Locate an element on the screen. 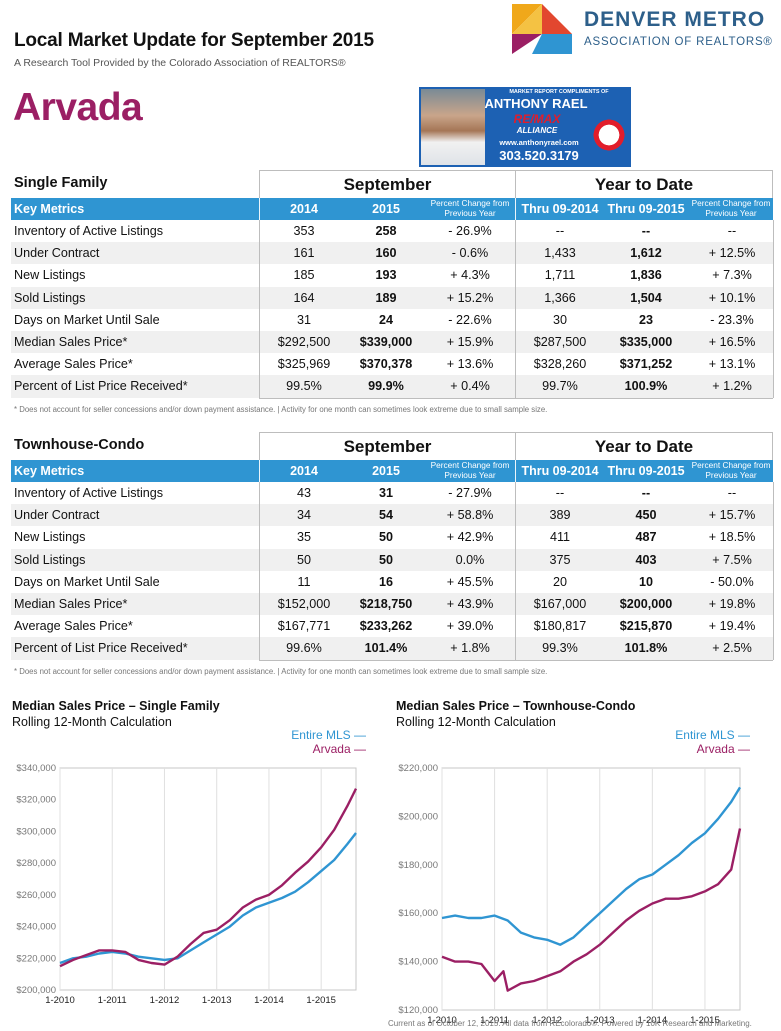  x-tick-label: 1-2014 is located at coordinates (269, 1000).